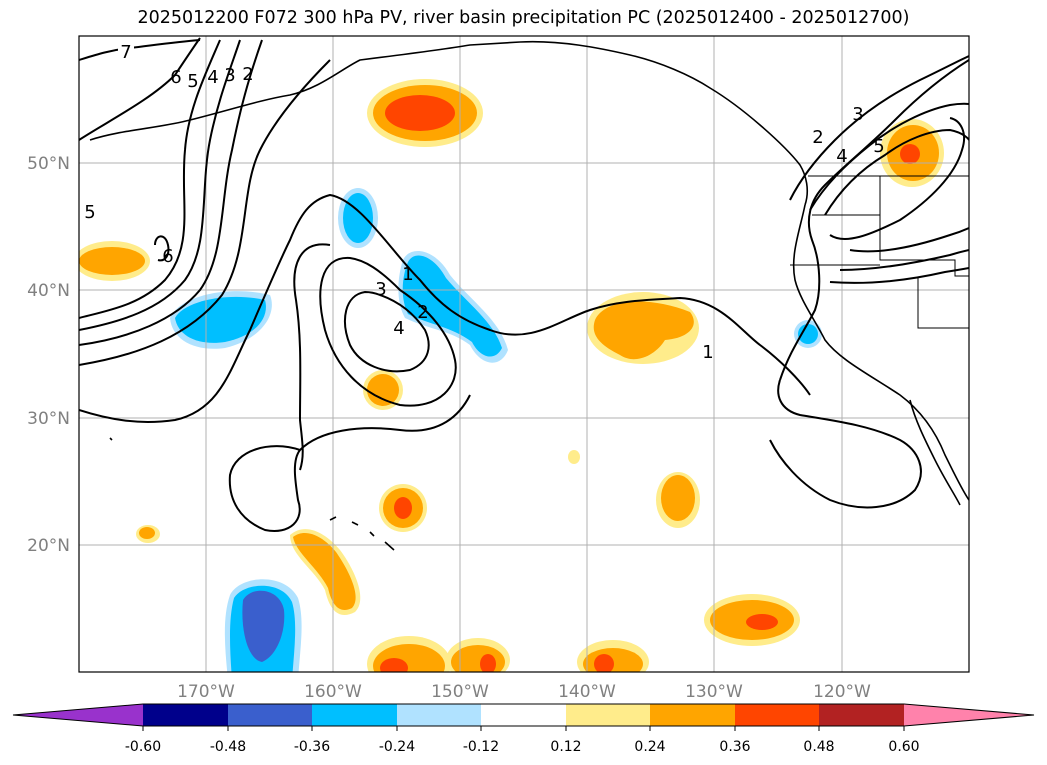 This screenshot has height=765, width=1047. Describe the element at coordinates (48, 419) in the screenshot. I see `lat-tick-label: 30°N` at that location.